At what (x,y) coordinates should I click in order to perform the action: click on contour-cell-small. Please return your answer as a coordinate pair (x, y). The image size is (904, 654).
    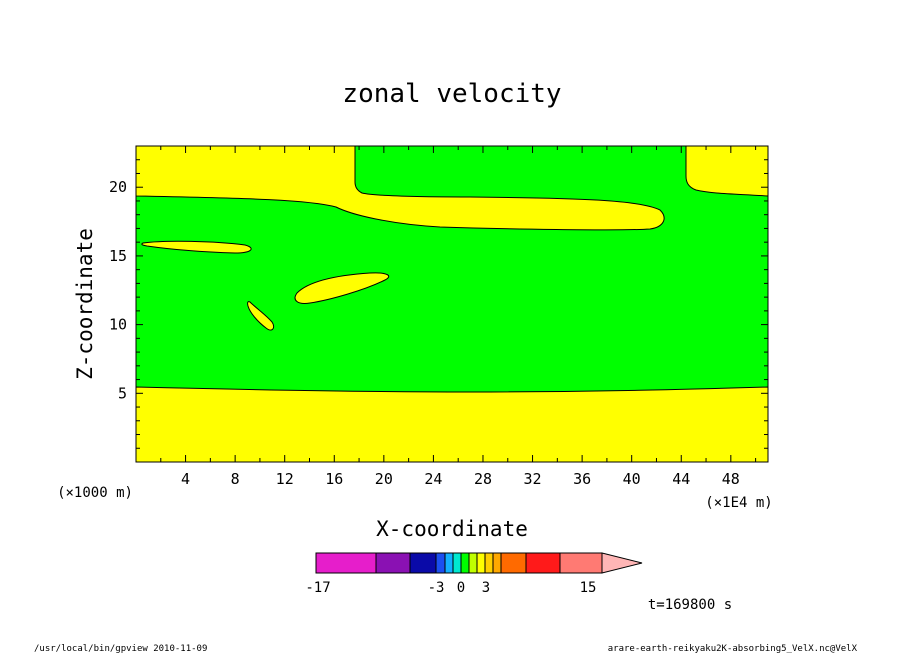
    Looking at the image, I should click on (261, 316).